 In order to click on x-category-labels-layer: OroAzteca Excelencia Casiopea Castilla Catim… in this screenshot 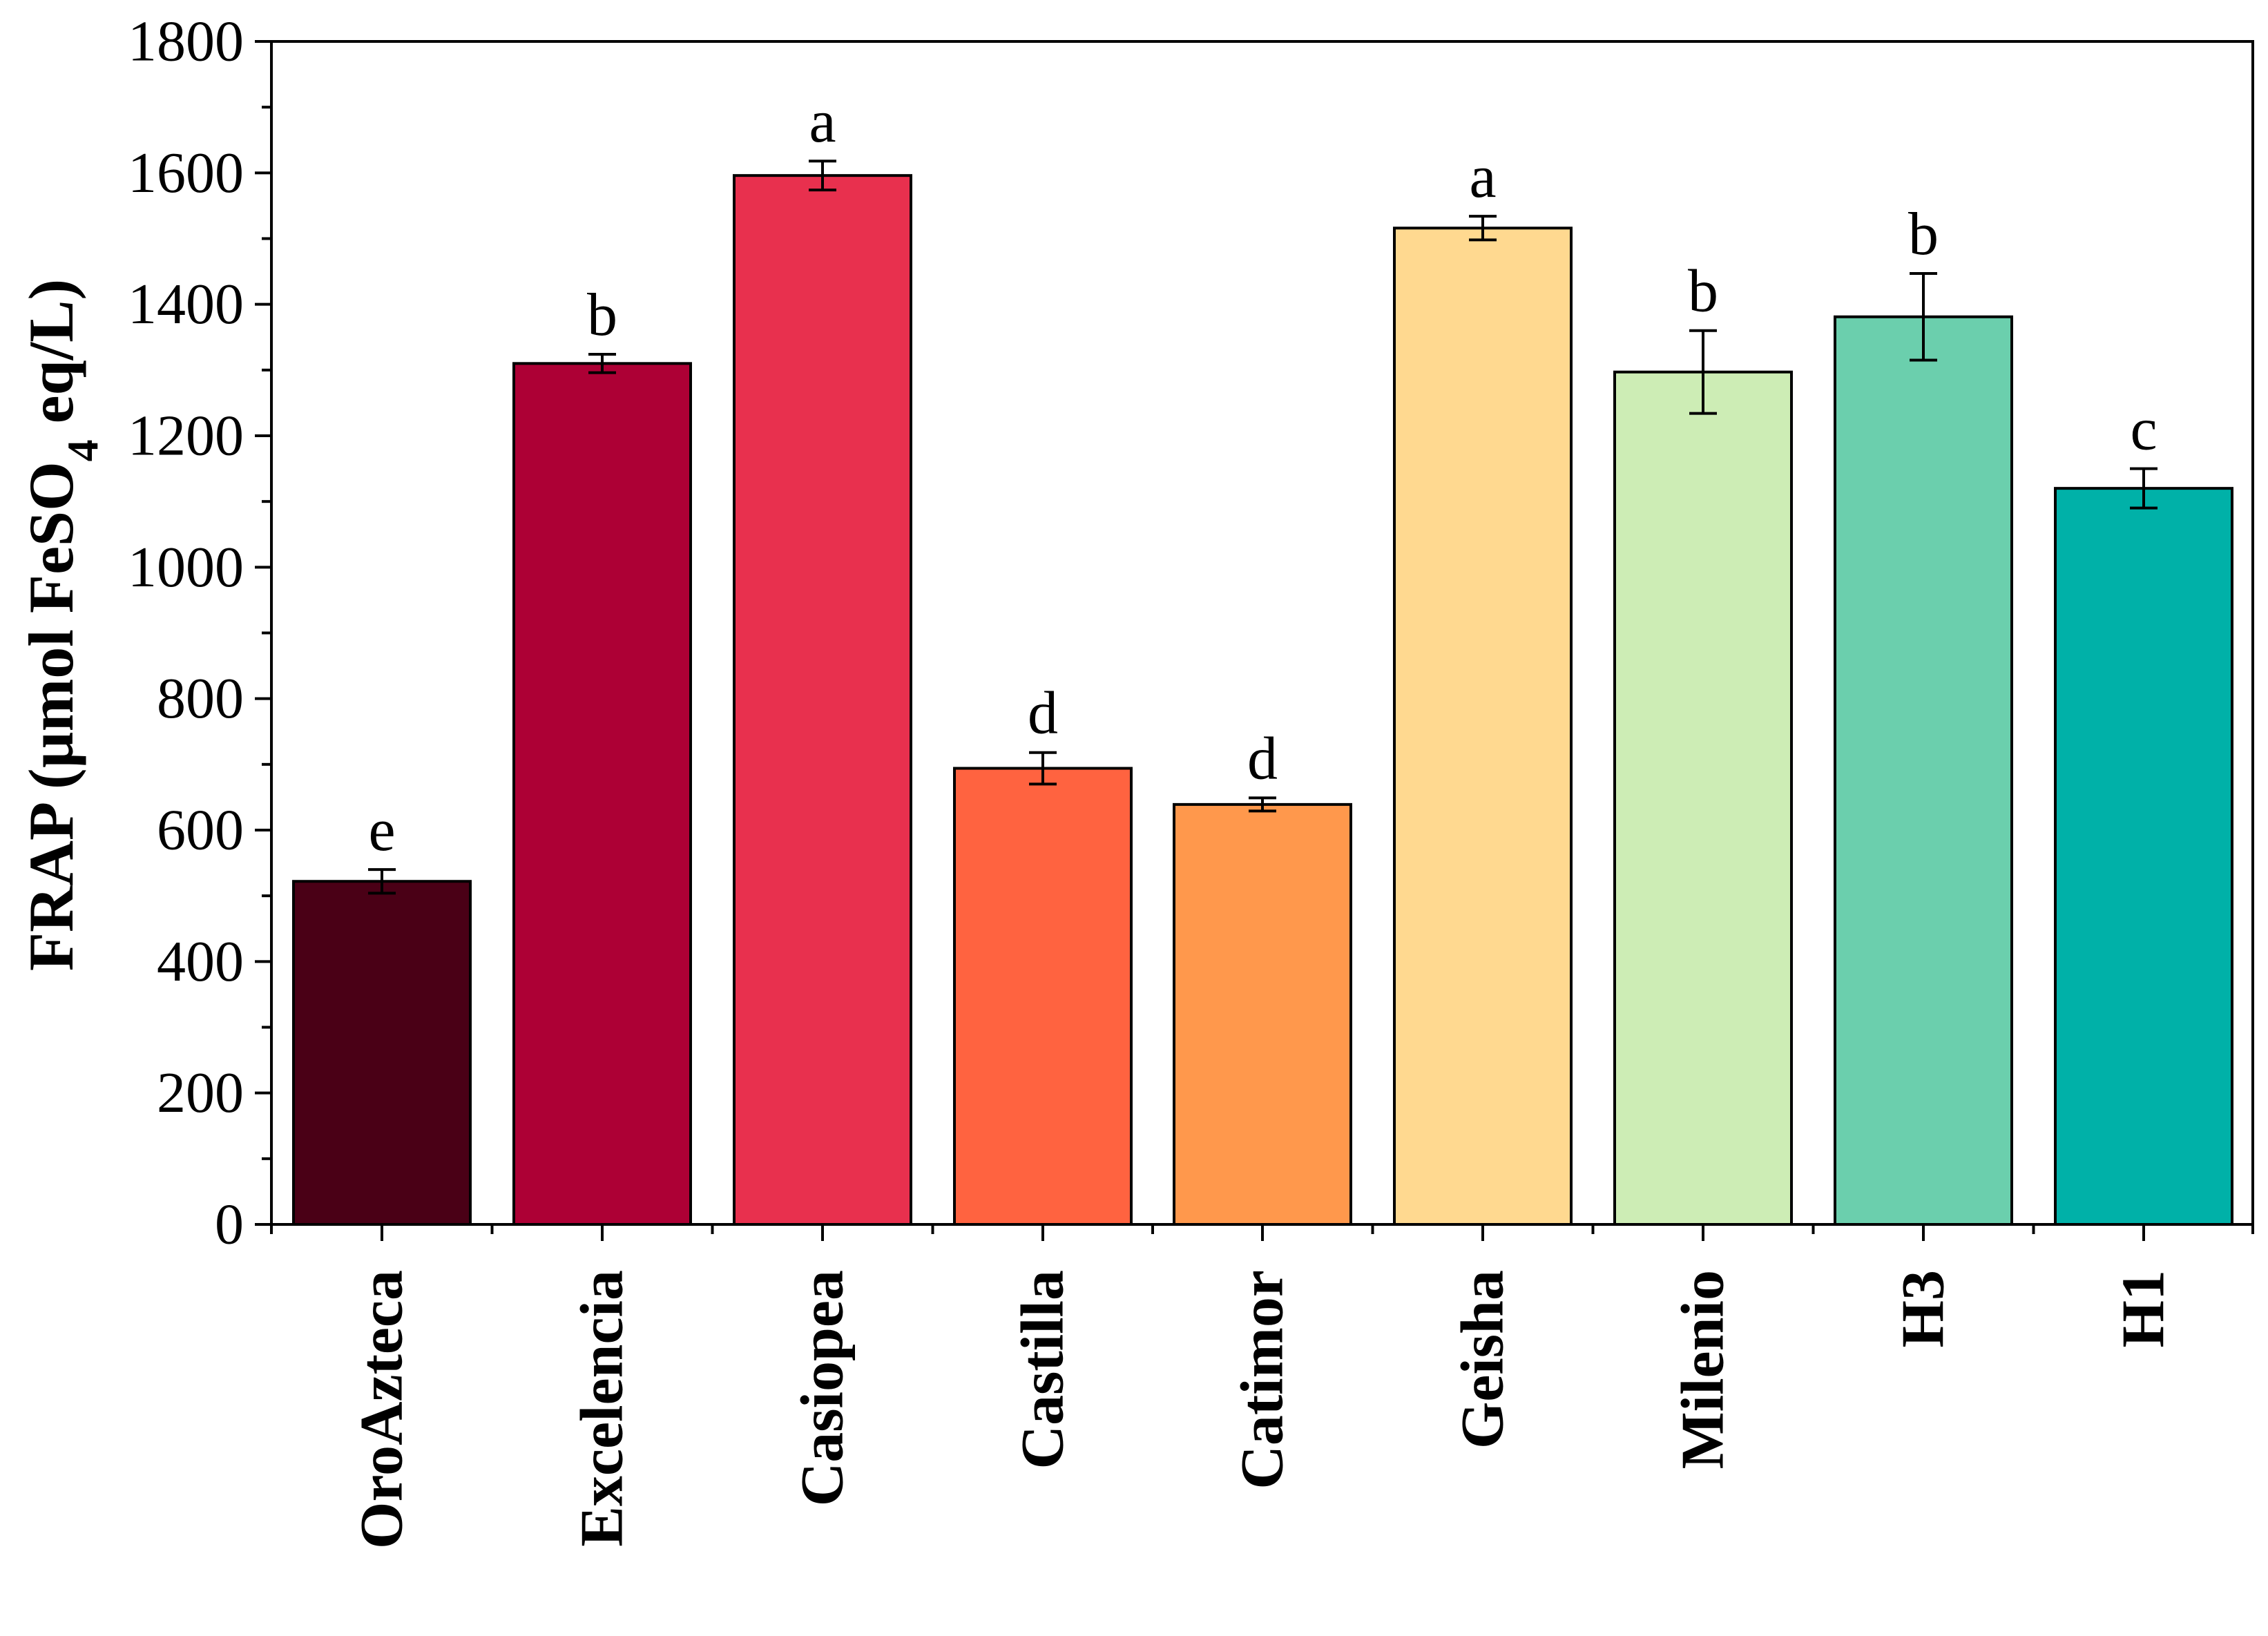, I will do `click(1263, 1409)`.